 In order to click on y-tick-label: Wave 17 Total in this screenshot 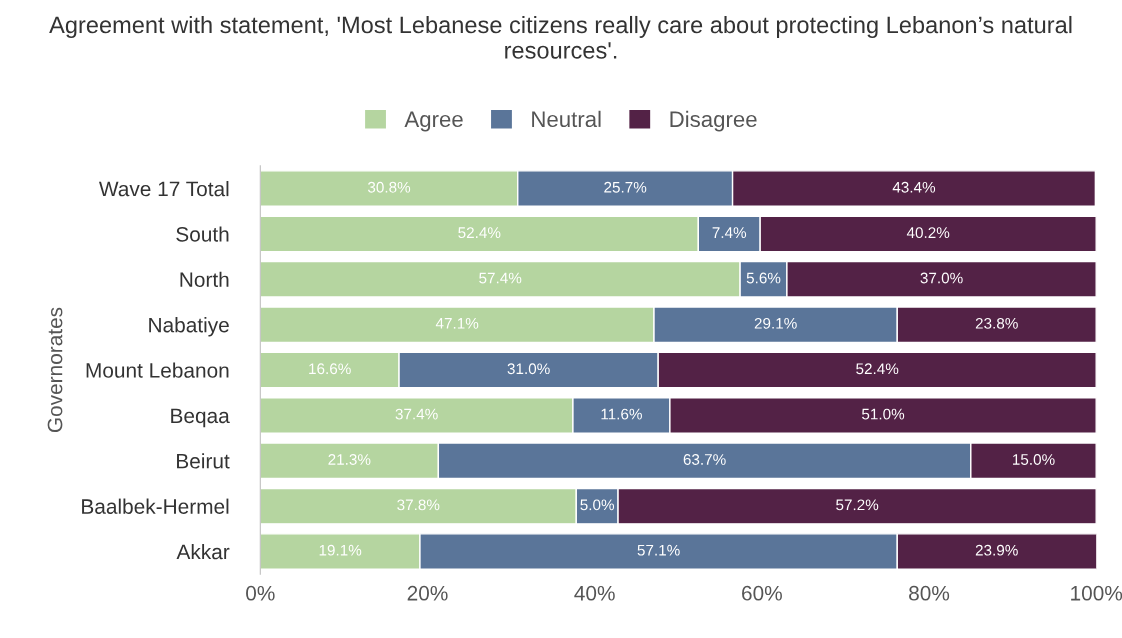, I will do `click(163, 189)`.